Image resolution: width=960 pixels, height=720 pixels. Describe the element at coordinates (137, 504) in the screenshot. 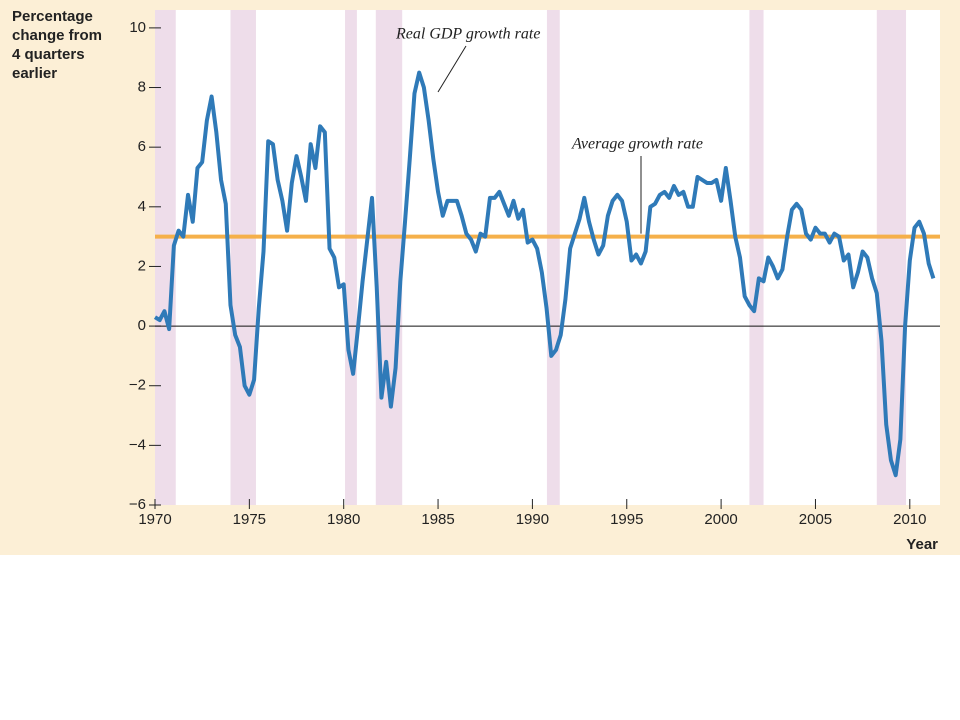

I see `y-tick-label: −6` at that location.